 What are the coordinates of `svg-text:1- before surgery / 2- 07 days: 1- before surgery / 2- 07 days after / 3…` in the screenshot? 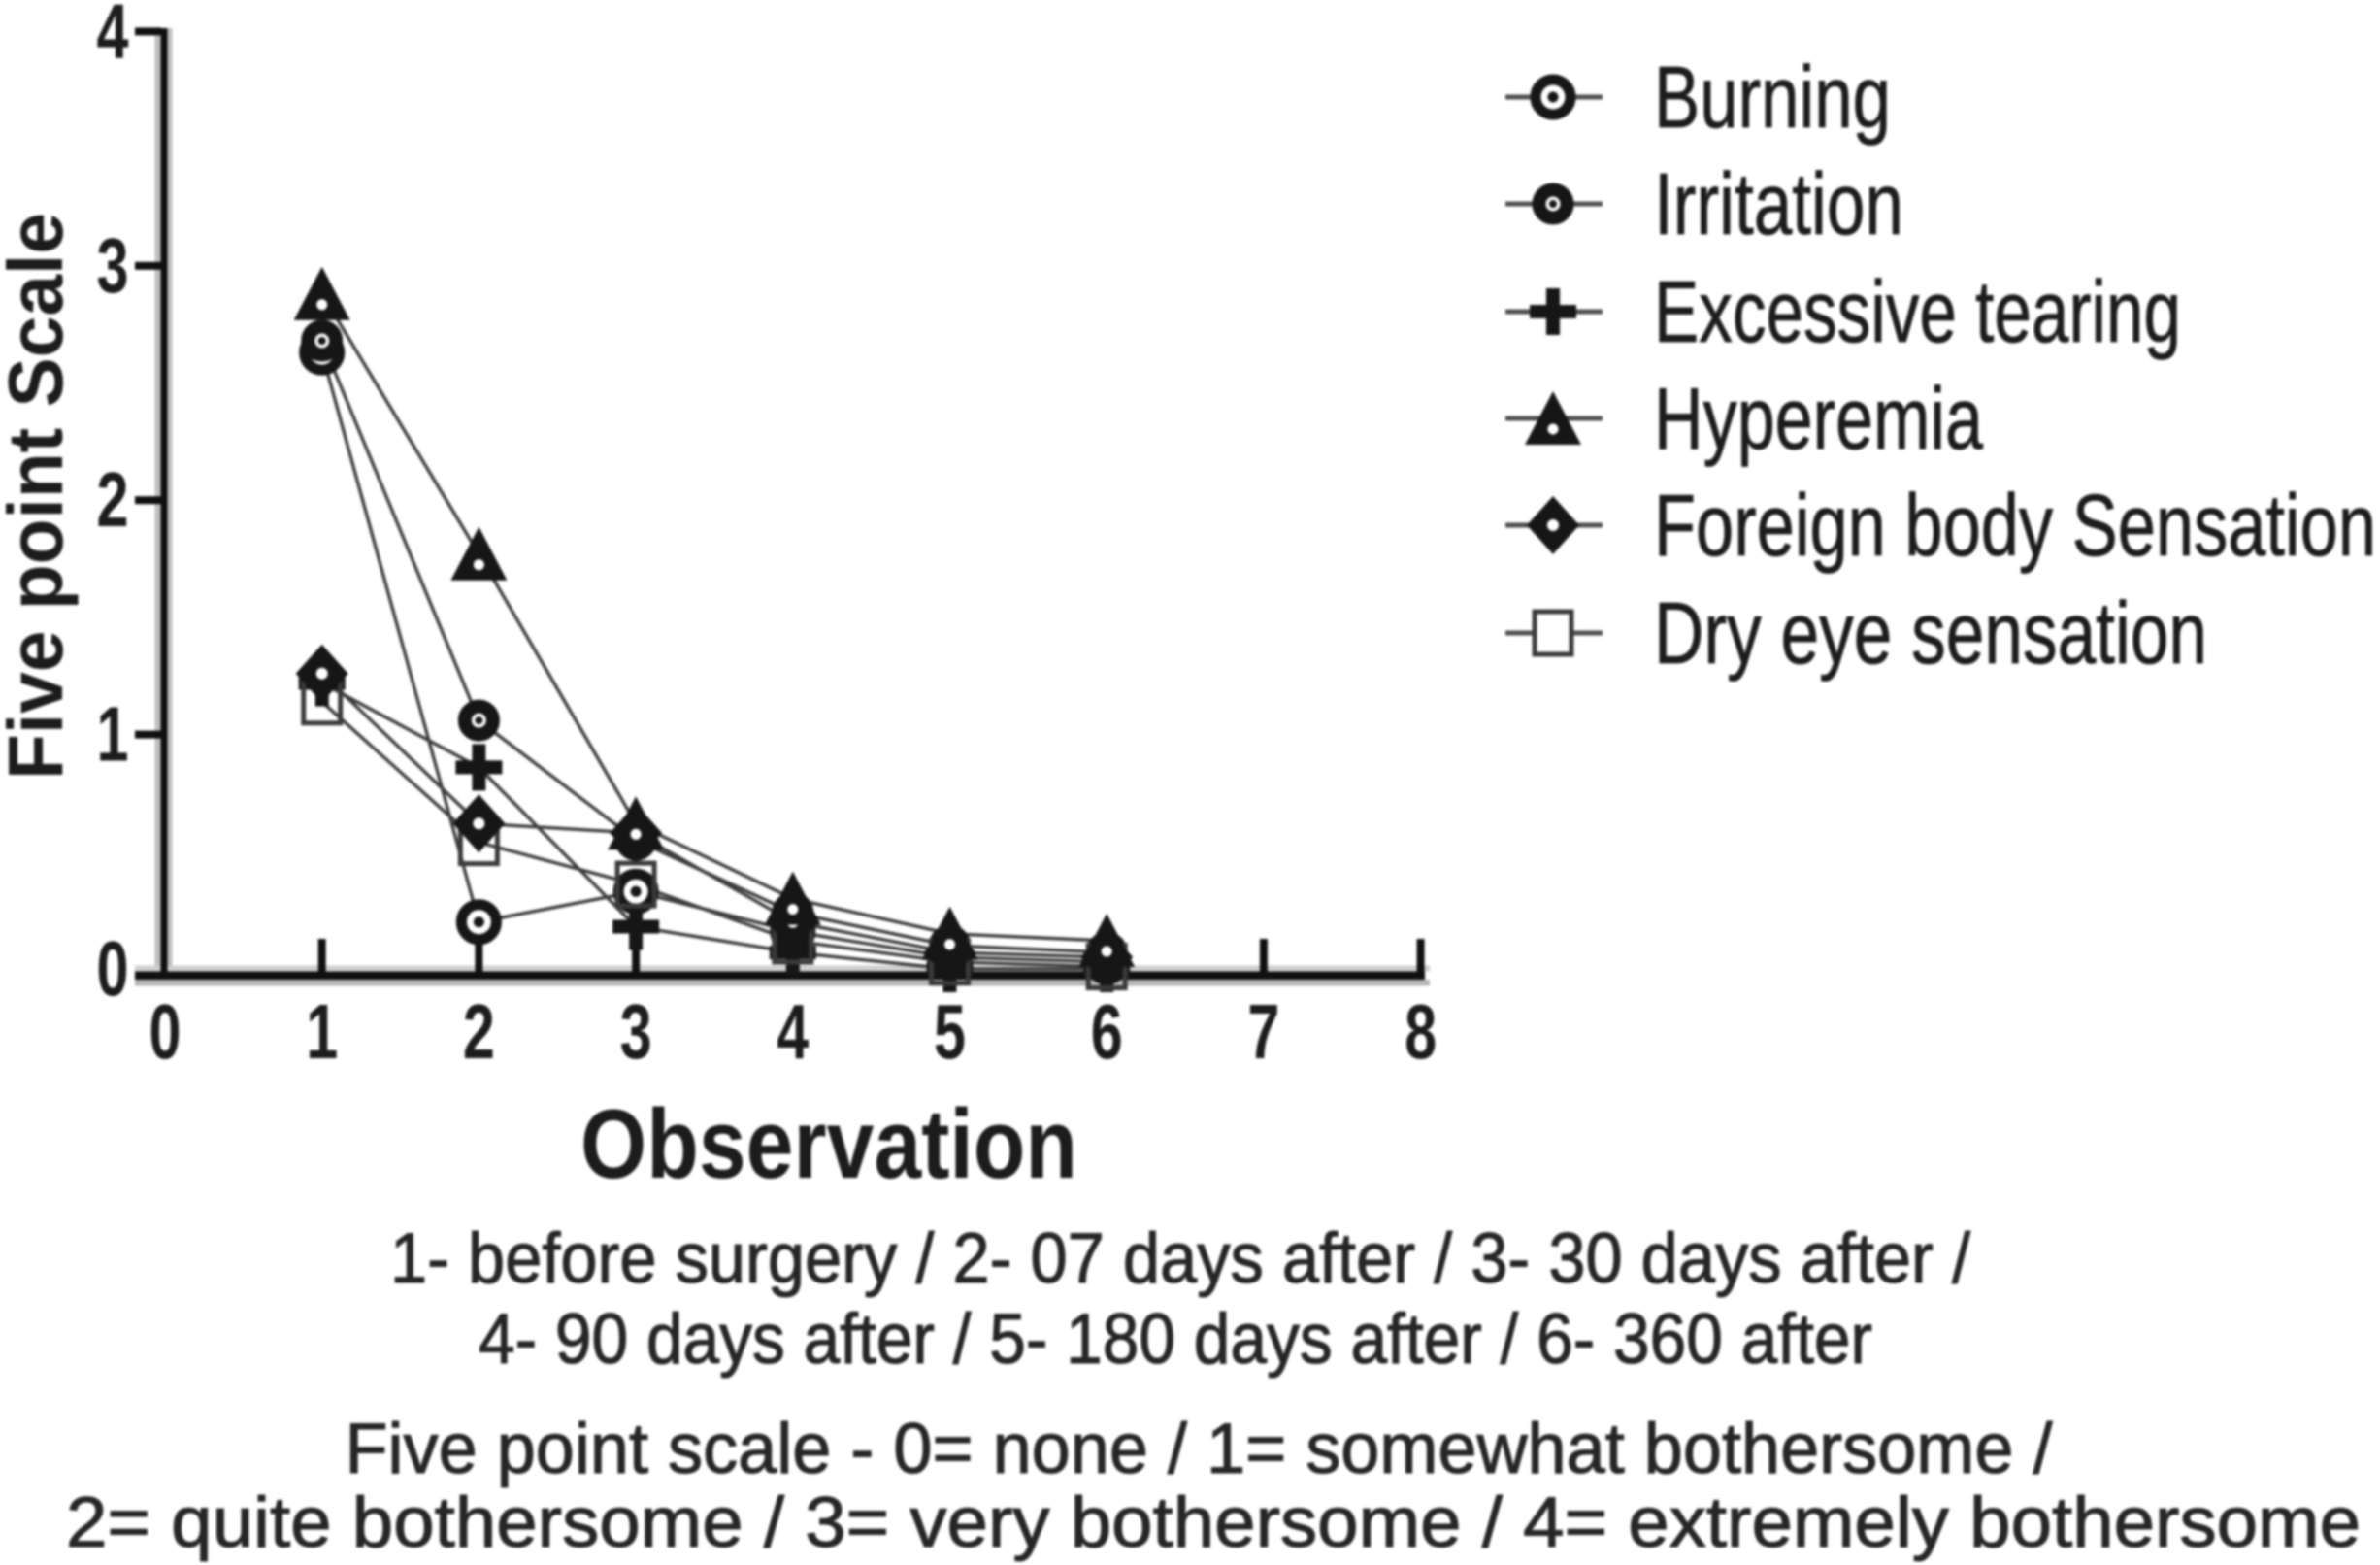 It's located at (1180, 1258).